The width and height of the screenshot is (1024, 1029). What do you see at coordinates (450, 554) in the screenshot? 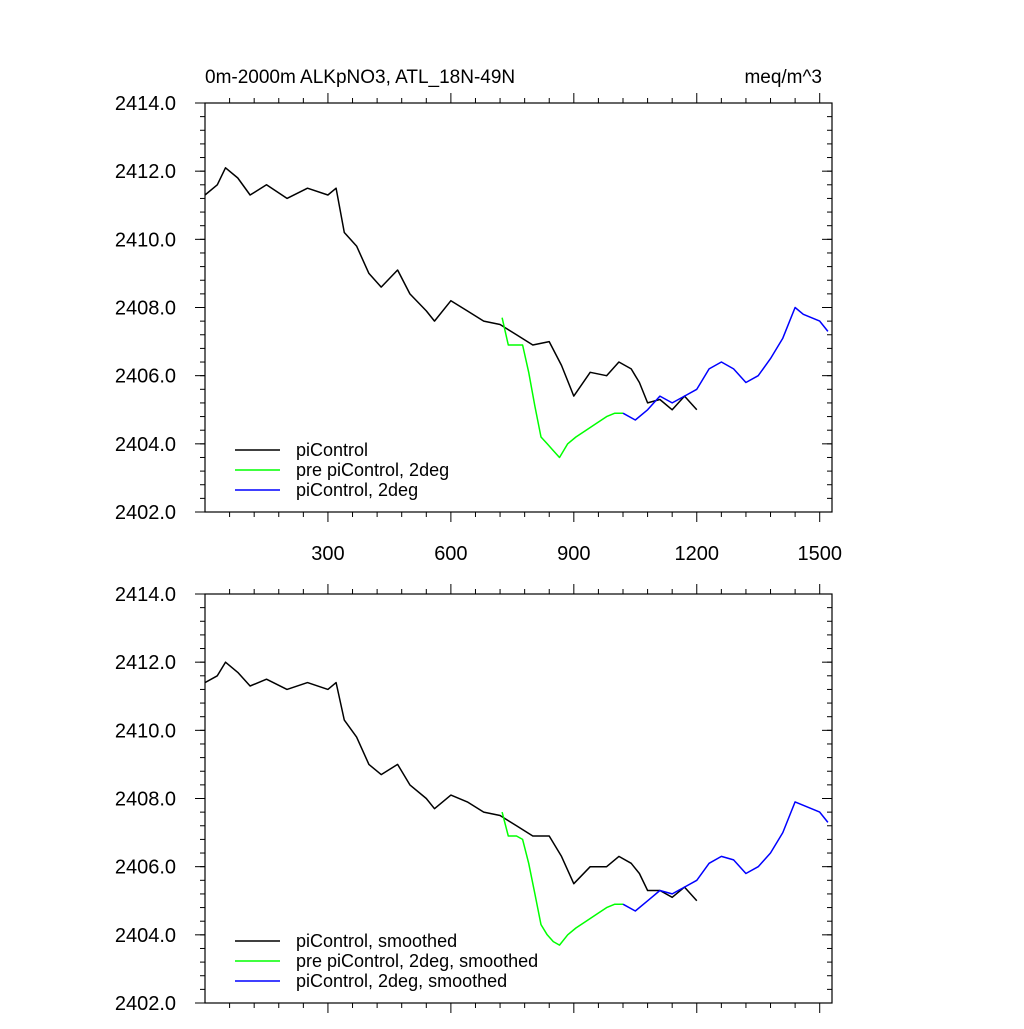
I see `x-tick-label: 600` at bounding box center [450, 554].